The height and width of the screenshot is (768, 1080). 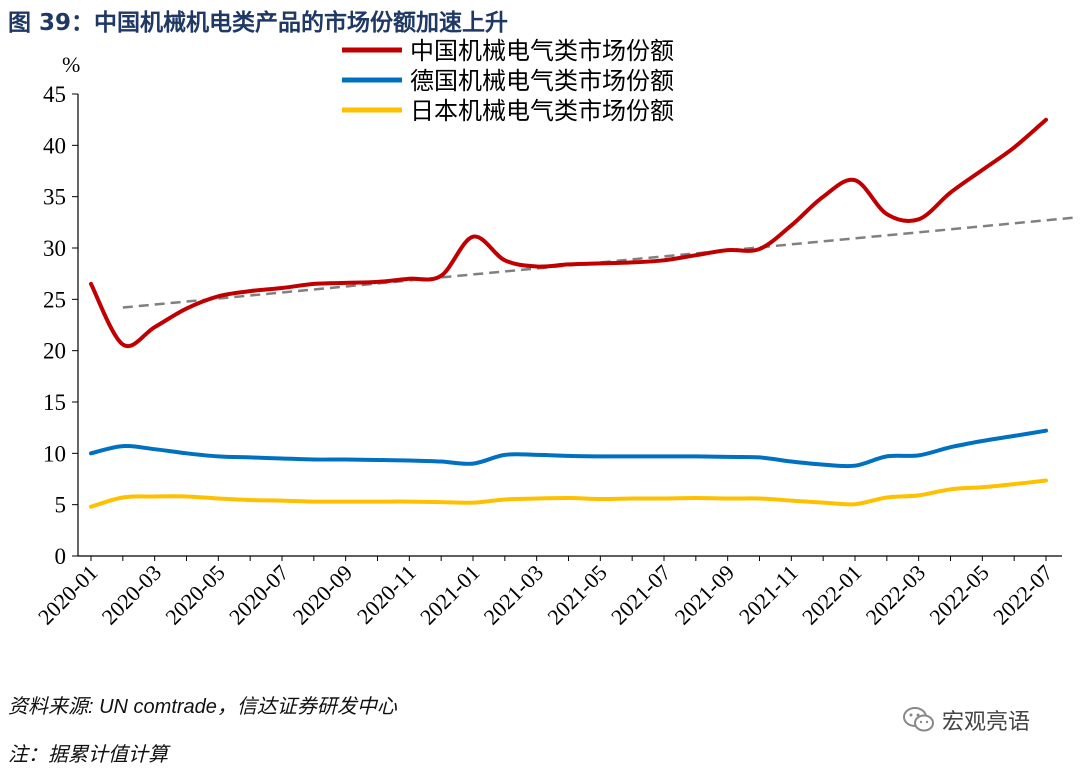 I want to click on y-tick-label: 0, so click(x=61, y=556).